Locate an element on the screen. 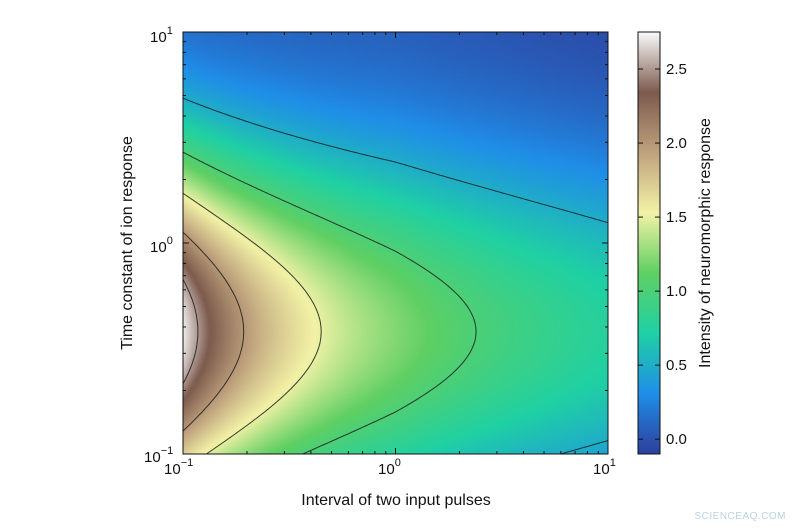 This screenshot has width=800, height=530. colorbar-fill is located at coordinates (649, 243).